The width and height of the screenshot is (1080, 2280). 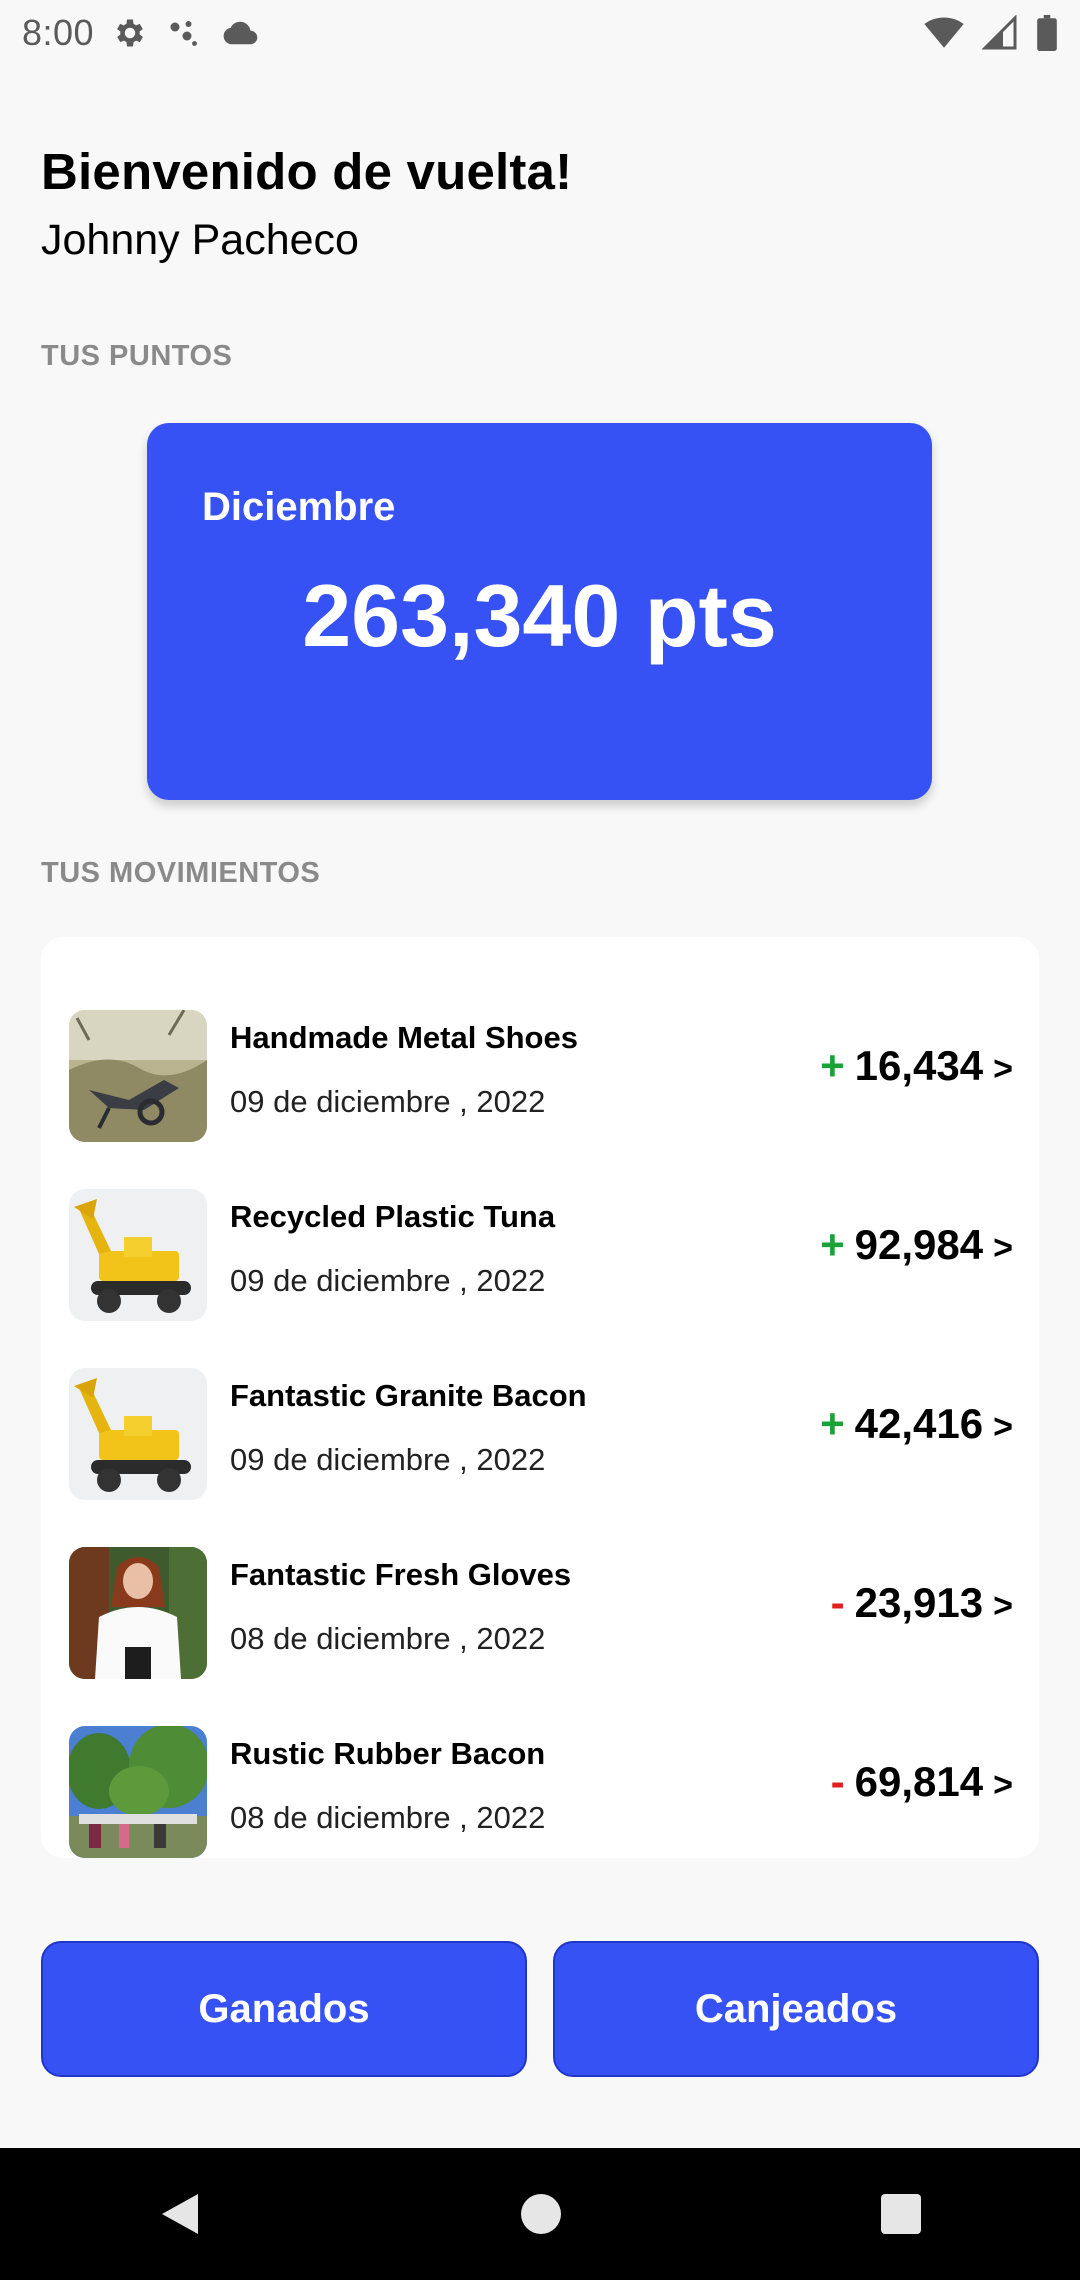 I want to click on movement-title: Fantastic Granite Bacon, so click(x=408, y=1395).